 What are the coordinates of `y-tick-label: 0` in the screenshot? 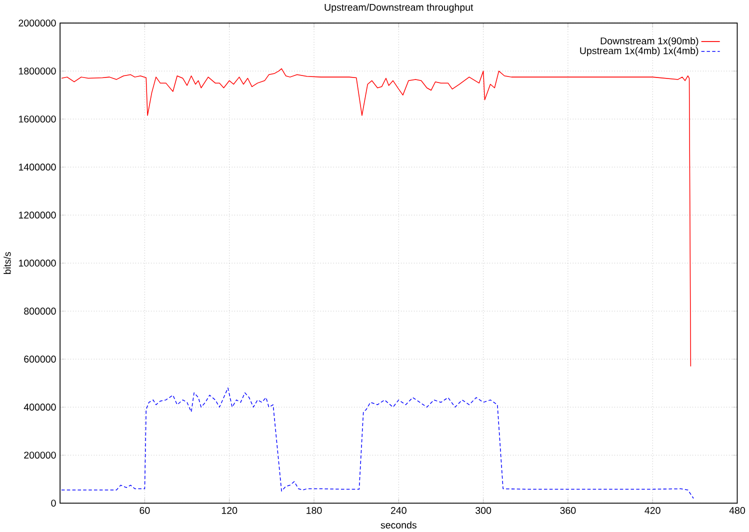 It's located at (53, 503).